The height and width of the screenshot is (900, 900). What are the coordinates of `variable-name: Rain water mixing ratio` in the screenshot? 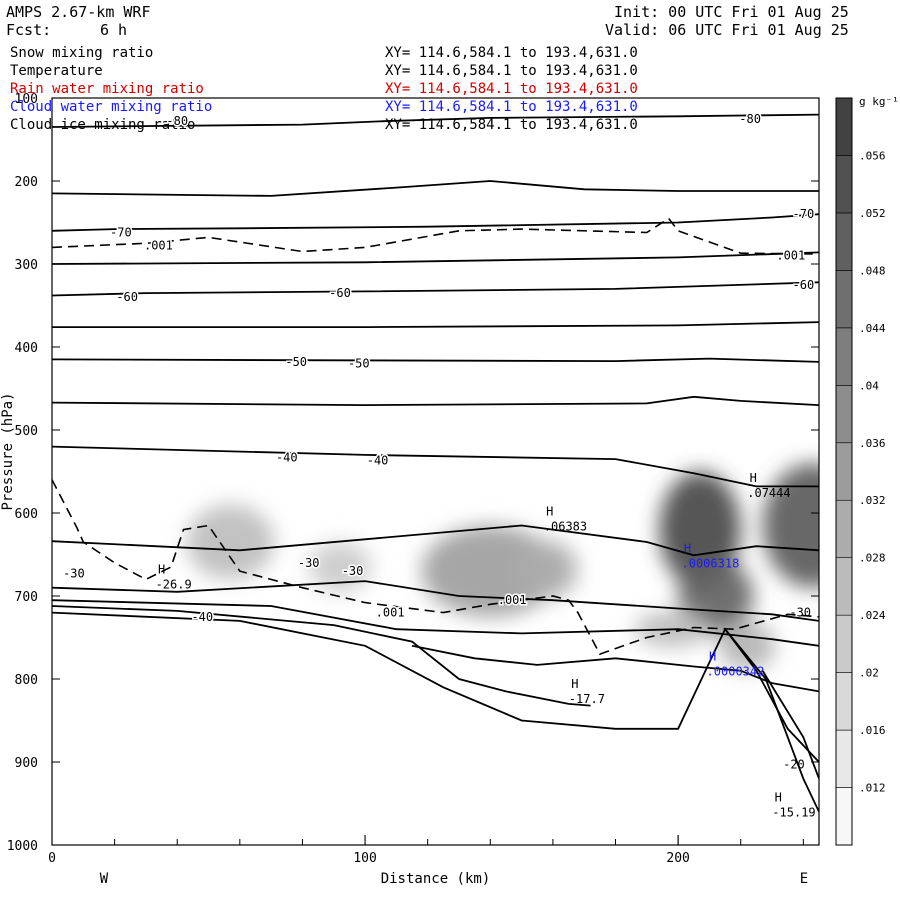 It's located at (107, 89).